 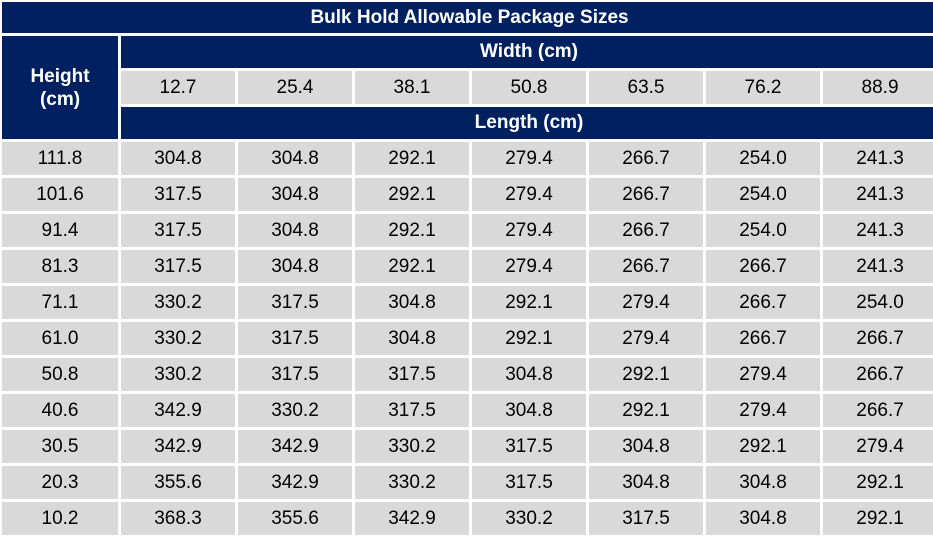 What do you see at coordinates (60, 76) in the screenshot?
I see `height-header-label: Height` at bounding box center [60, 76].